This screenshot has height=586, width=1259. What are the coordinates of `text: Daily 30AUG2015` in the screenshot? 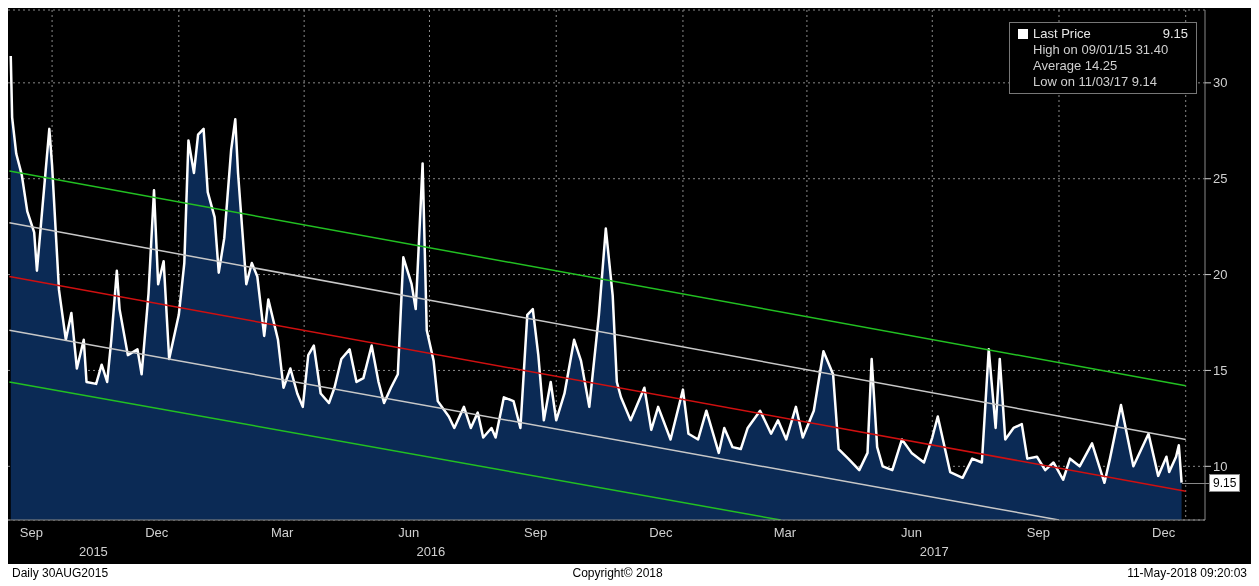 It's located at (60, 573).